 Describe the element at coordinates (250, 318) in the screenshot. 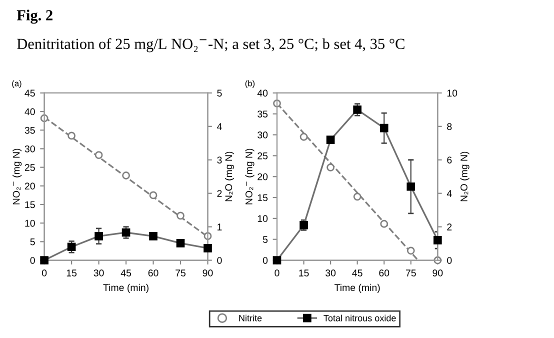

I see `legend-label: Nitrite` at that location.